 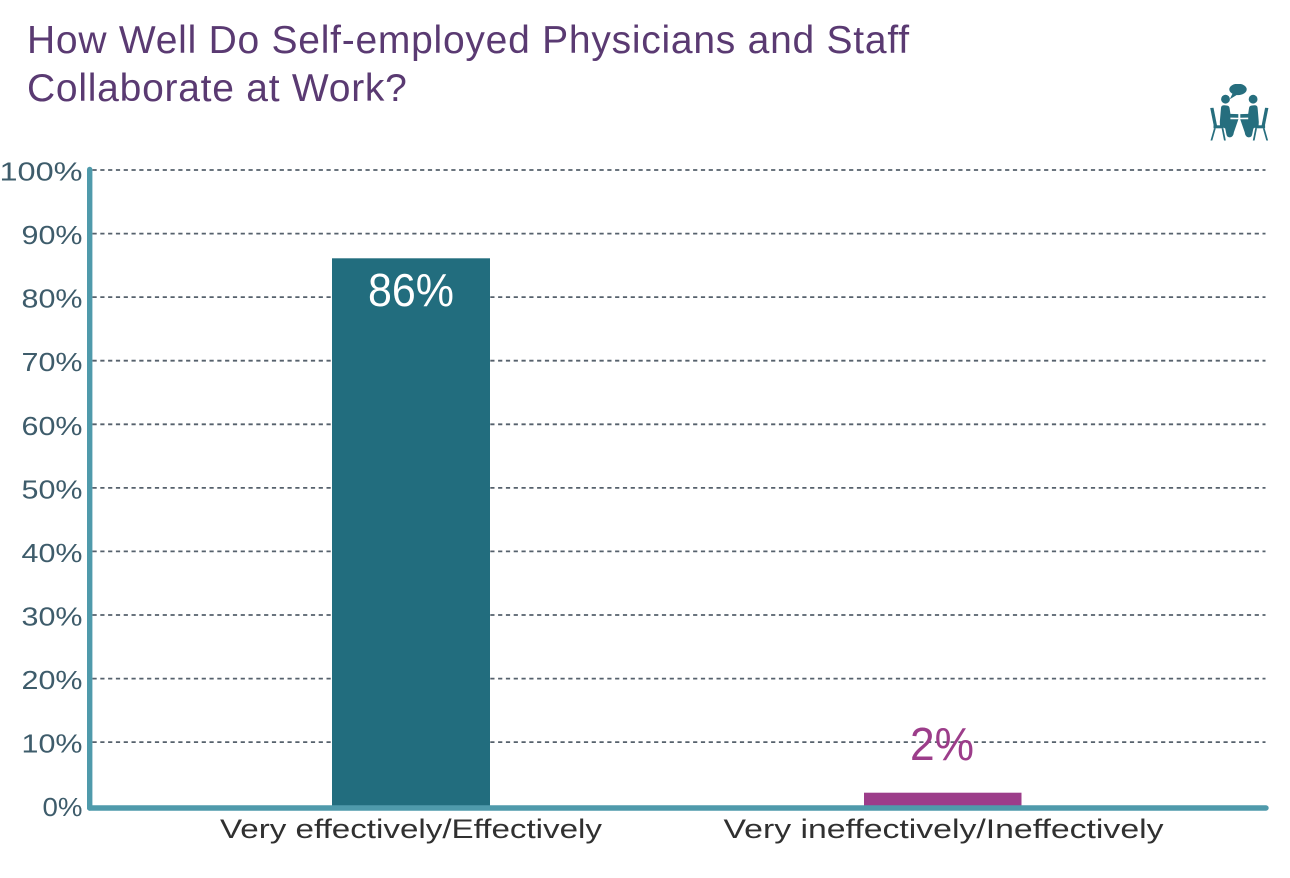 What do you see at coordinates (52, 235) in the screenshot?
I see `svg-text: 90%` at bounding box center [52, 235].